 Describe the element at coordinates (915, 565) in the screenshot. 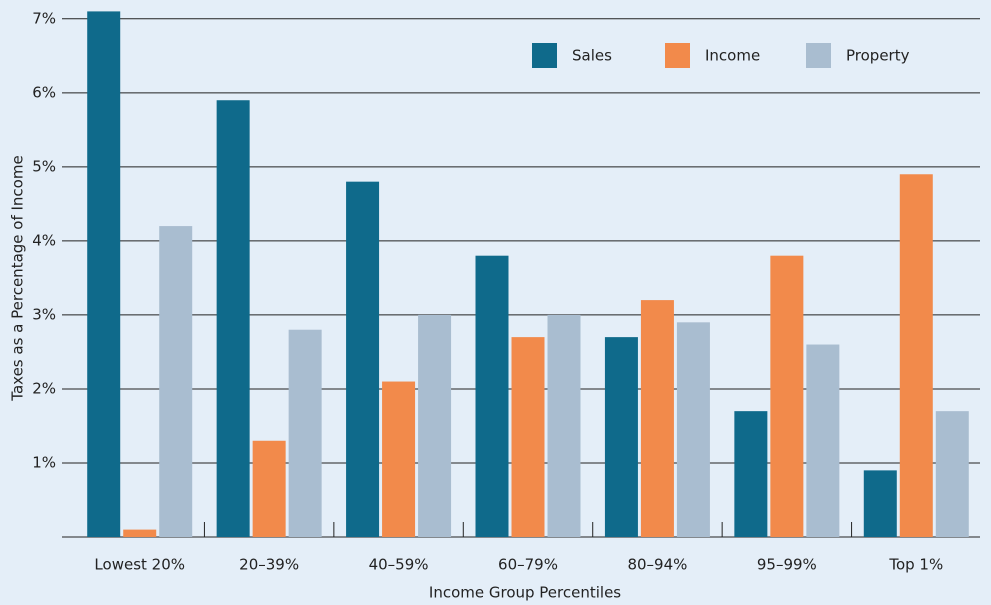

I see `x-tick-label: Top 1%` at that location.